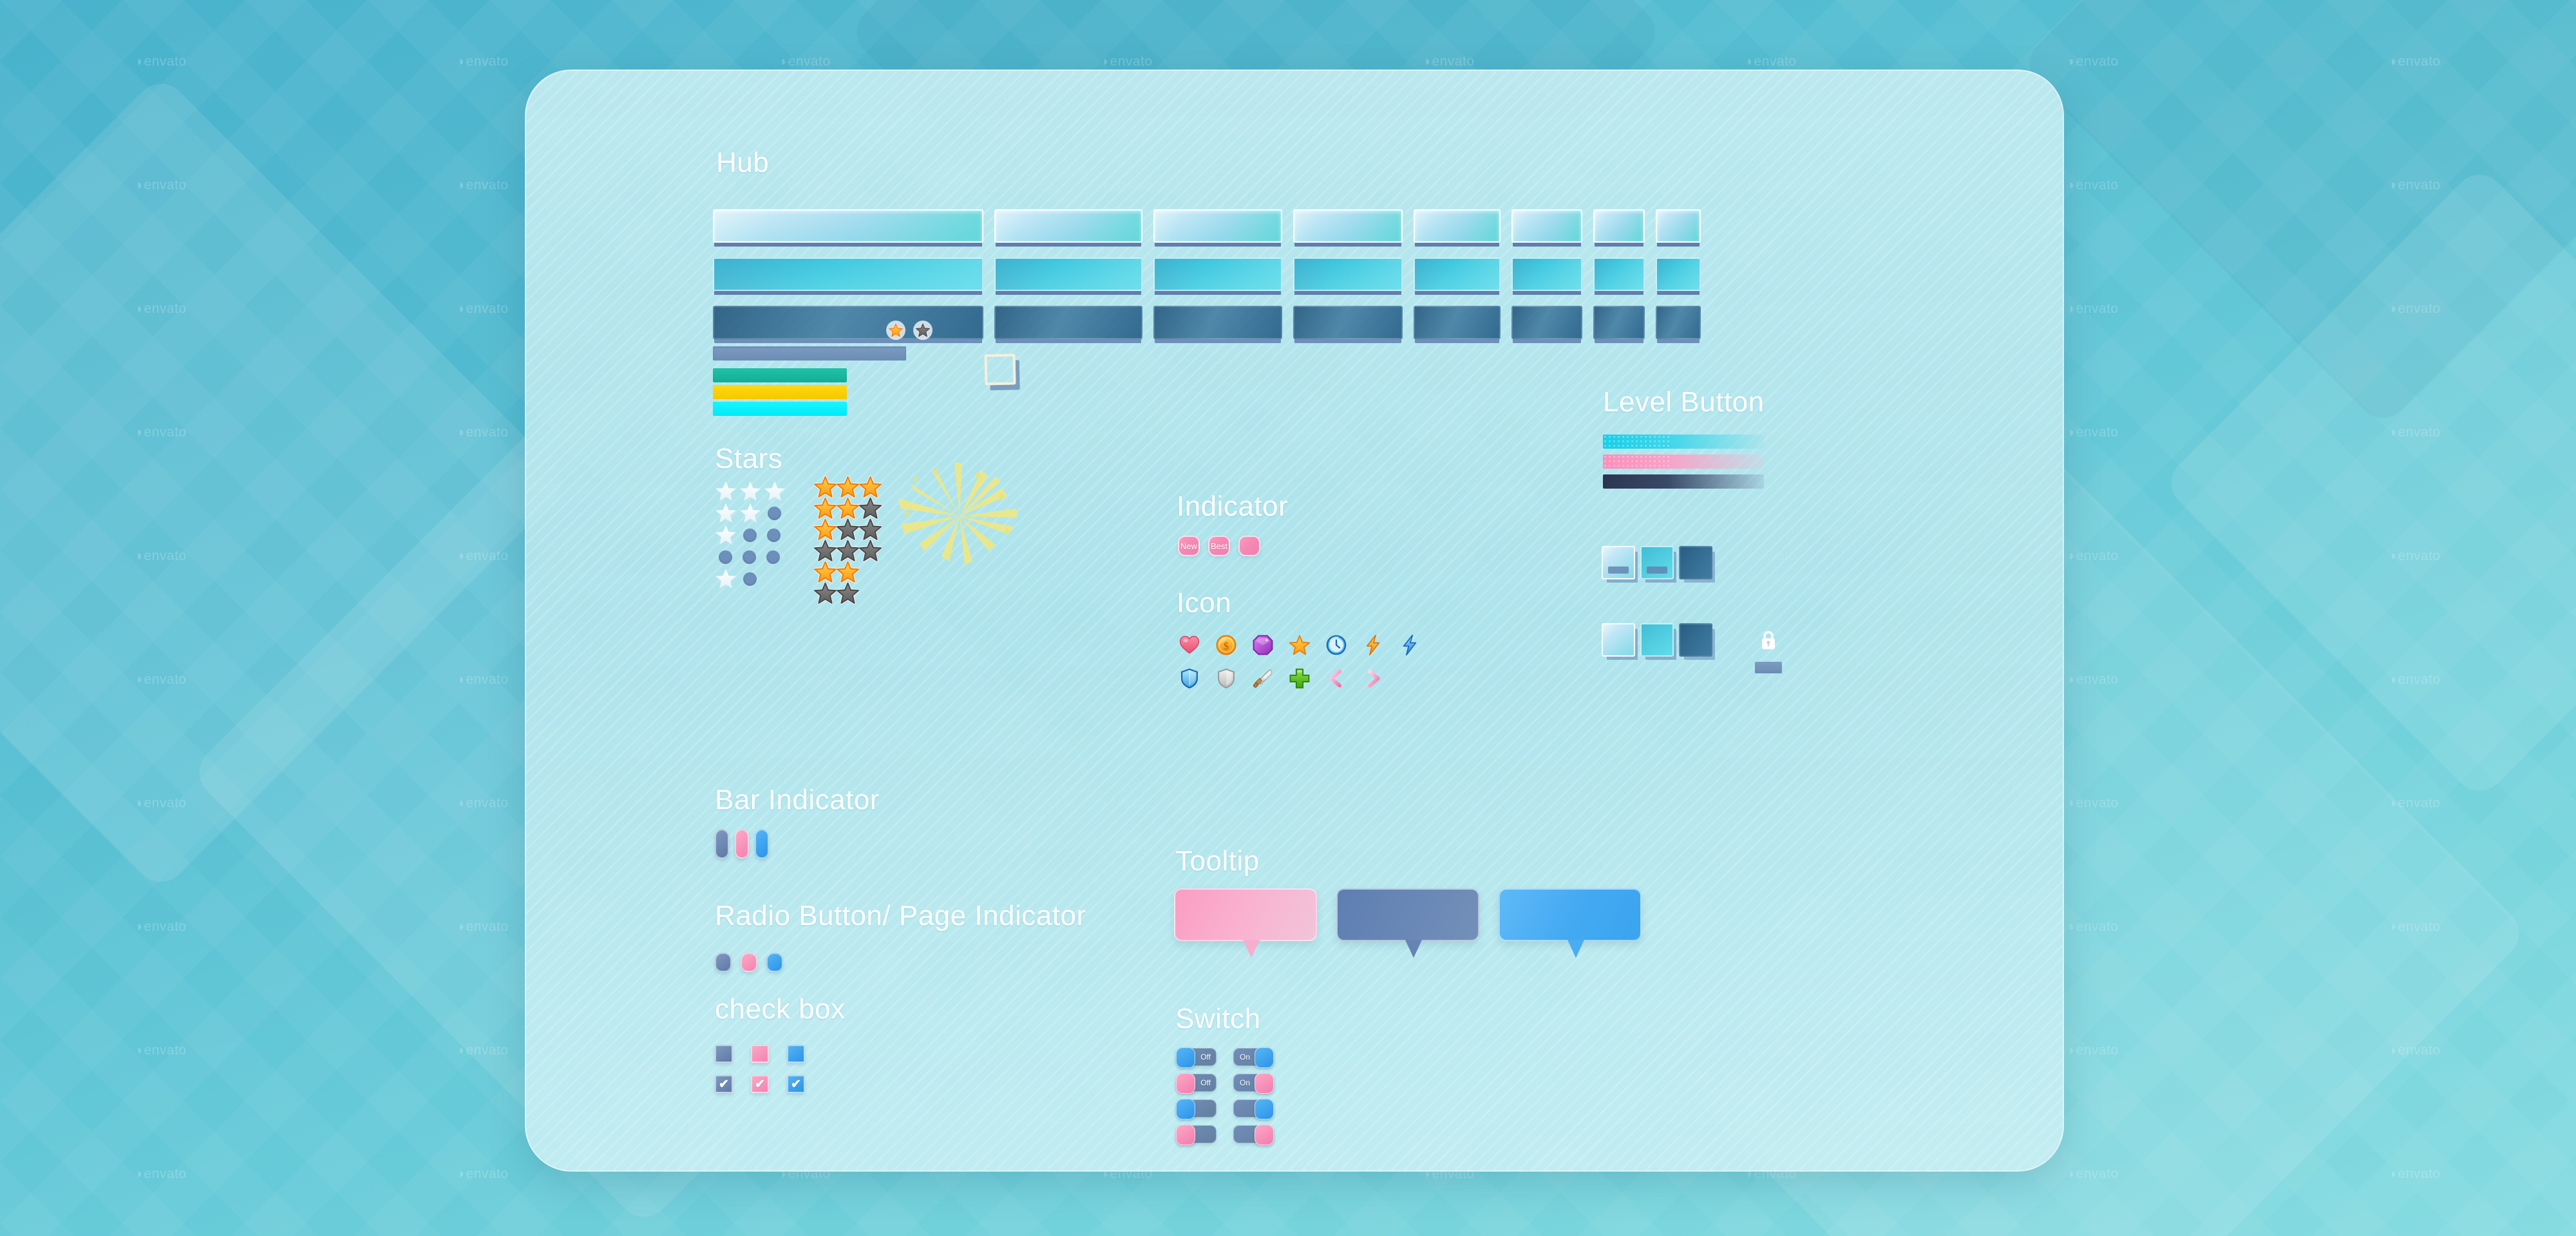 The image size is (2576, 1236). What do you see at coordinates (1249, 546) in the screenshot?
I see `indicator-badge` at bounding box center [1249, 546].